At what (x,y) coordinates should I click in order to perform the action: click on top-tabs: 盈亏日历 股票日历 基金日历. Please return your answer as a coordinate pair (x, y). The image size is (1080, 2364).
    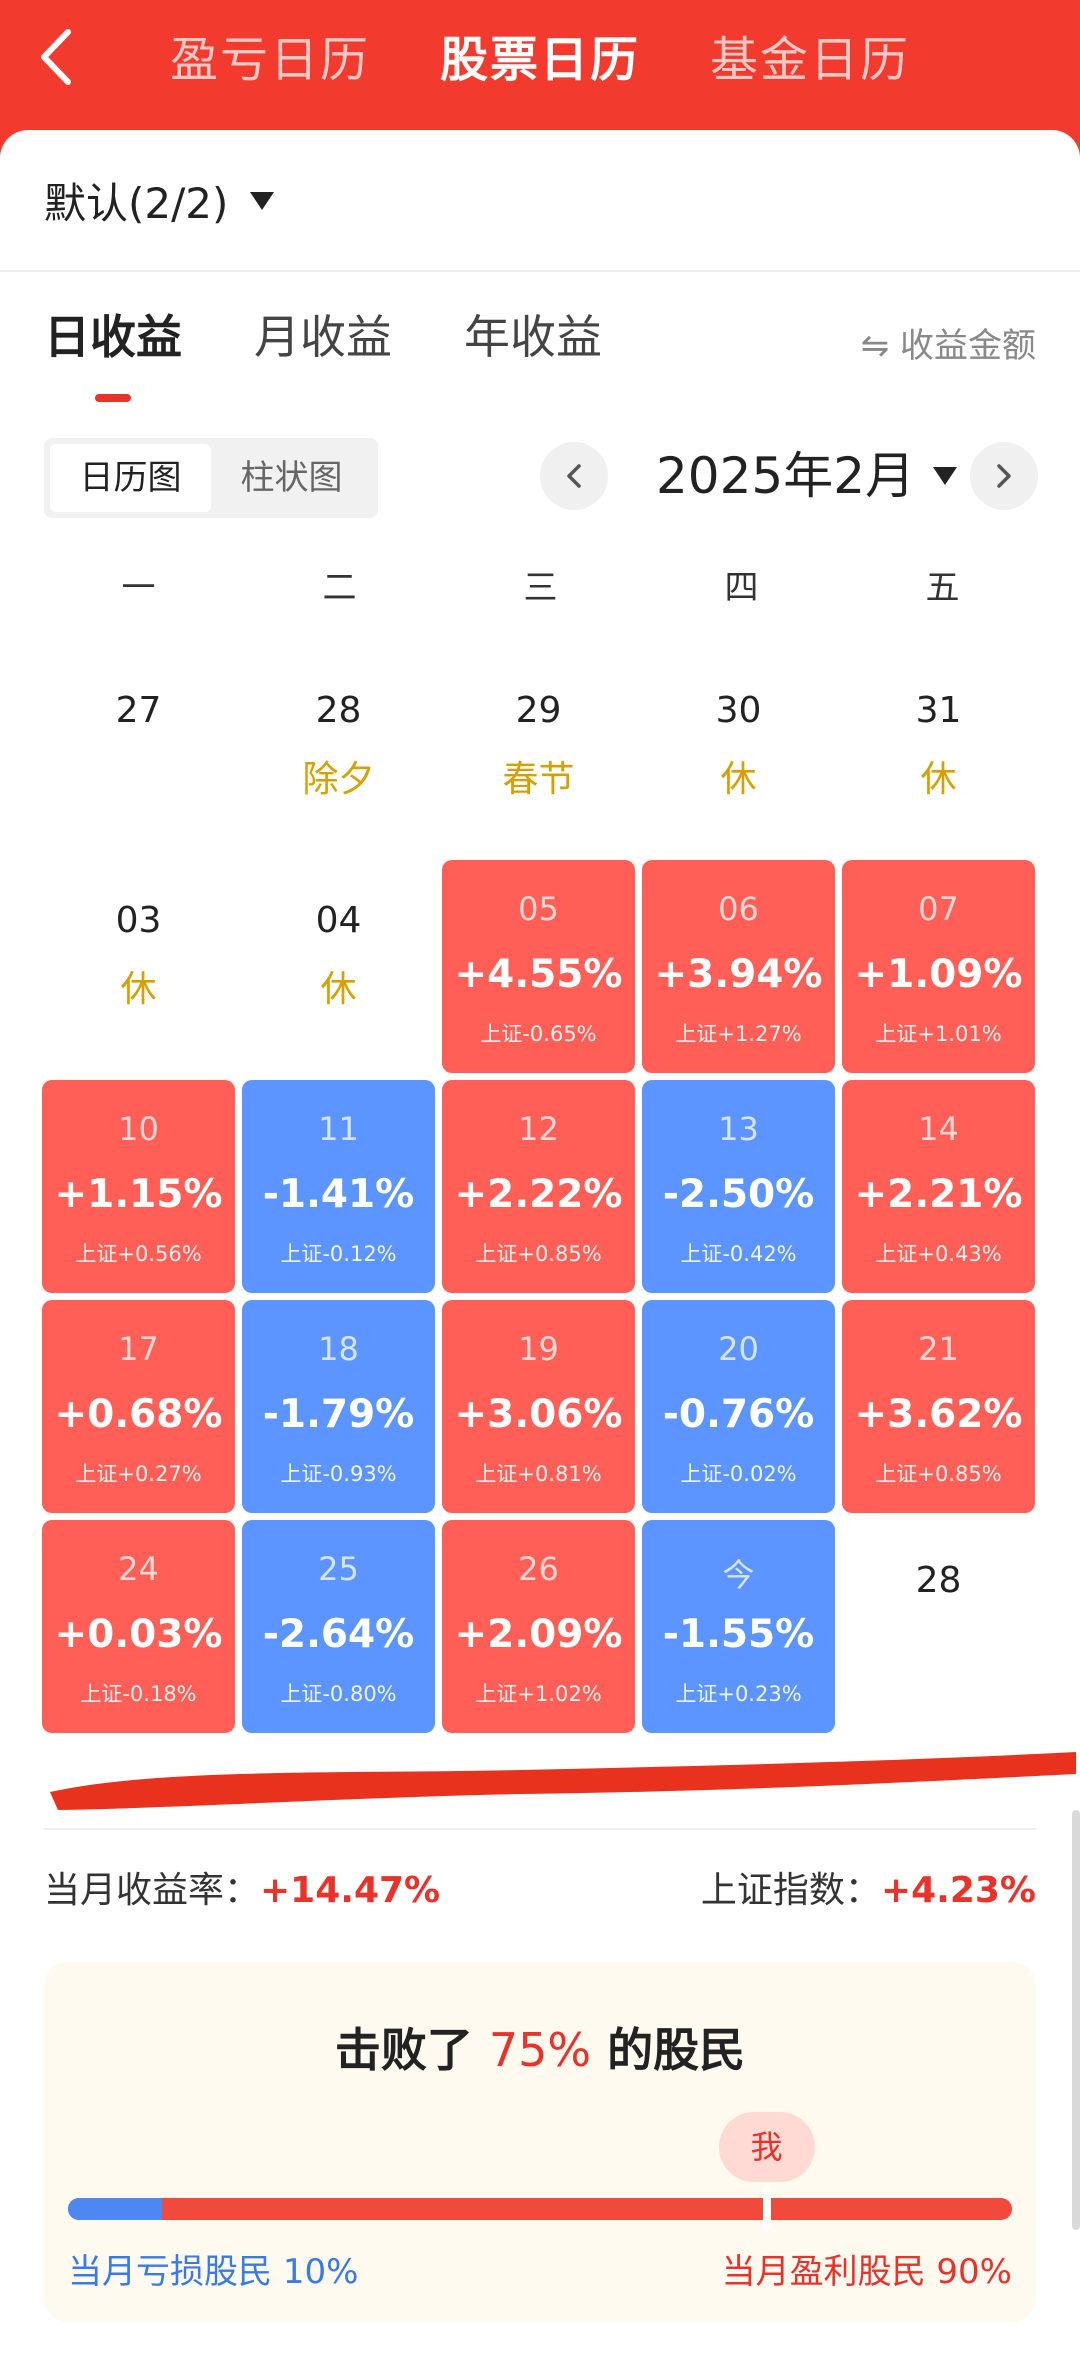
    Looking at the image, I should click on (540, 60).